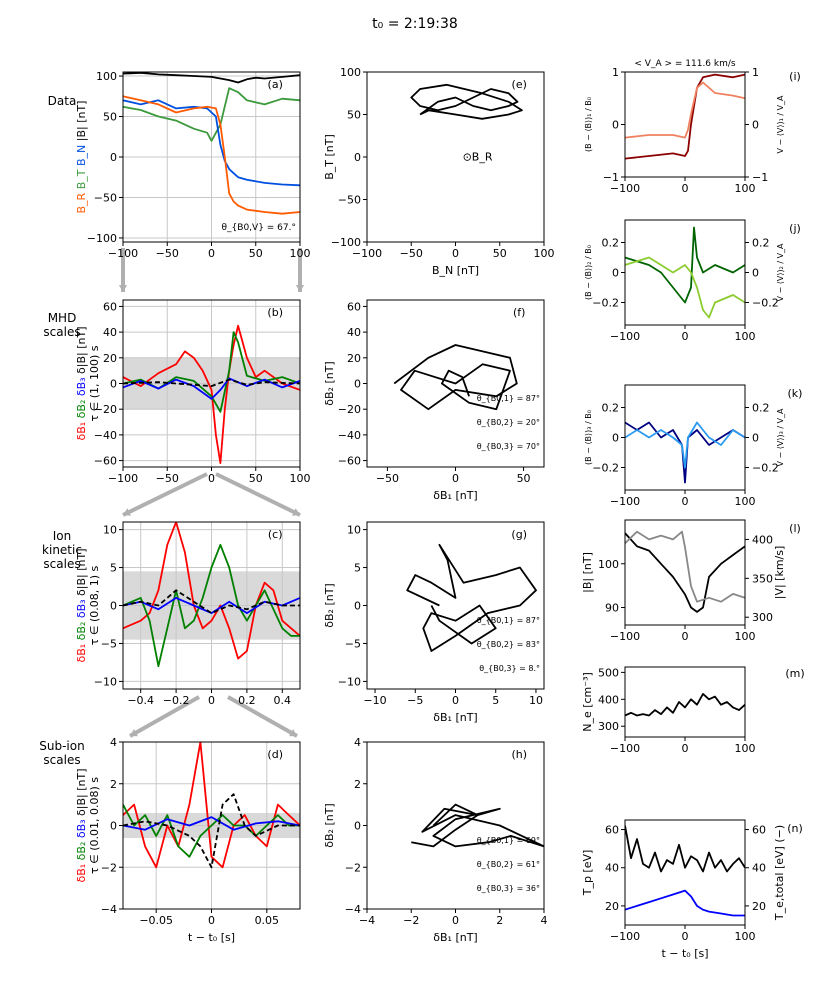 Image resolution: width=830 pixels, height=997 pixels. Describe the element at coordinates (156, 920) in the screenshot. I see `x-tick-label: −0.05` at that location.